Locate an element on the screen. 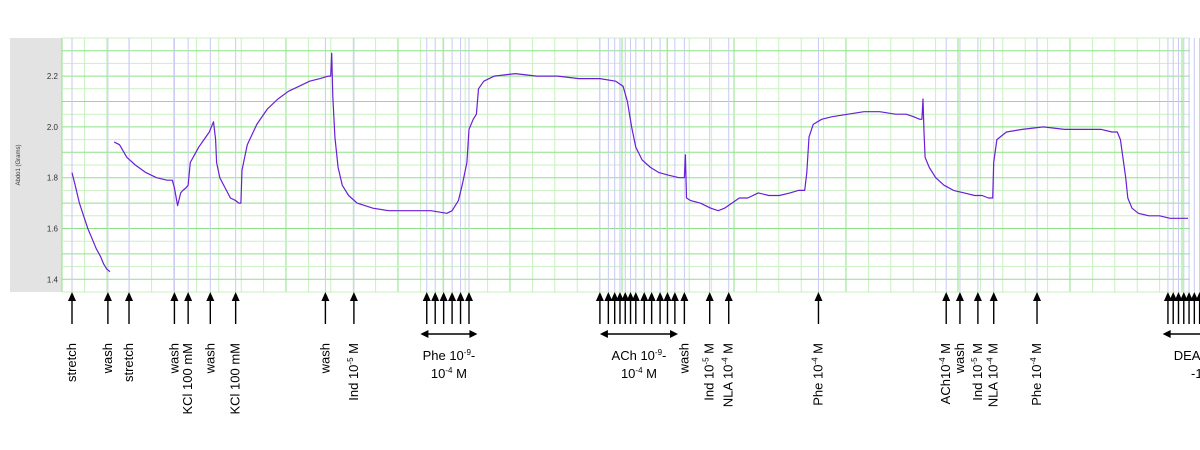 The height and width of the screenshot is (450, 1200). y-tick-label: 1.8 is located at coordinates (53, 178).